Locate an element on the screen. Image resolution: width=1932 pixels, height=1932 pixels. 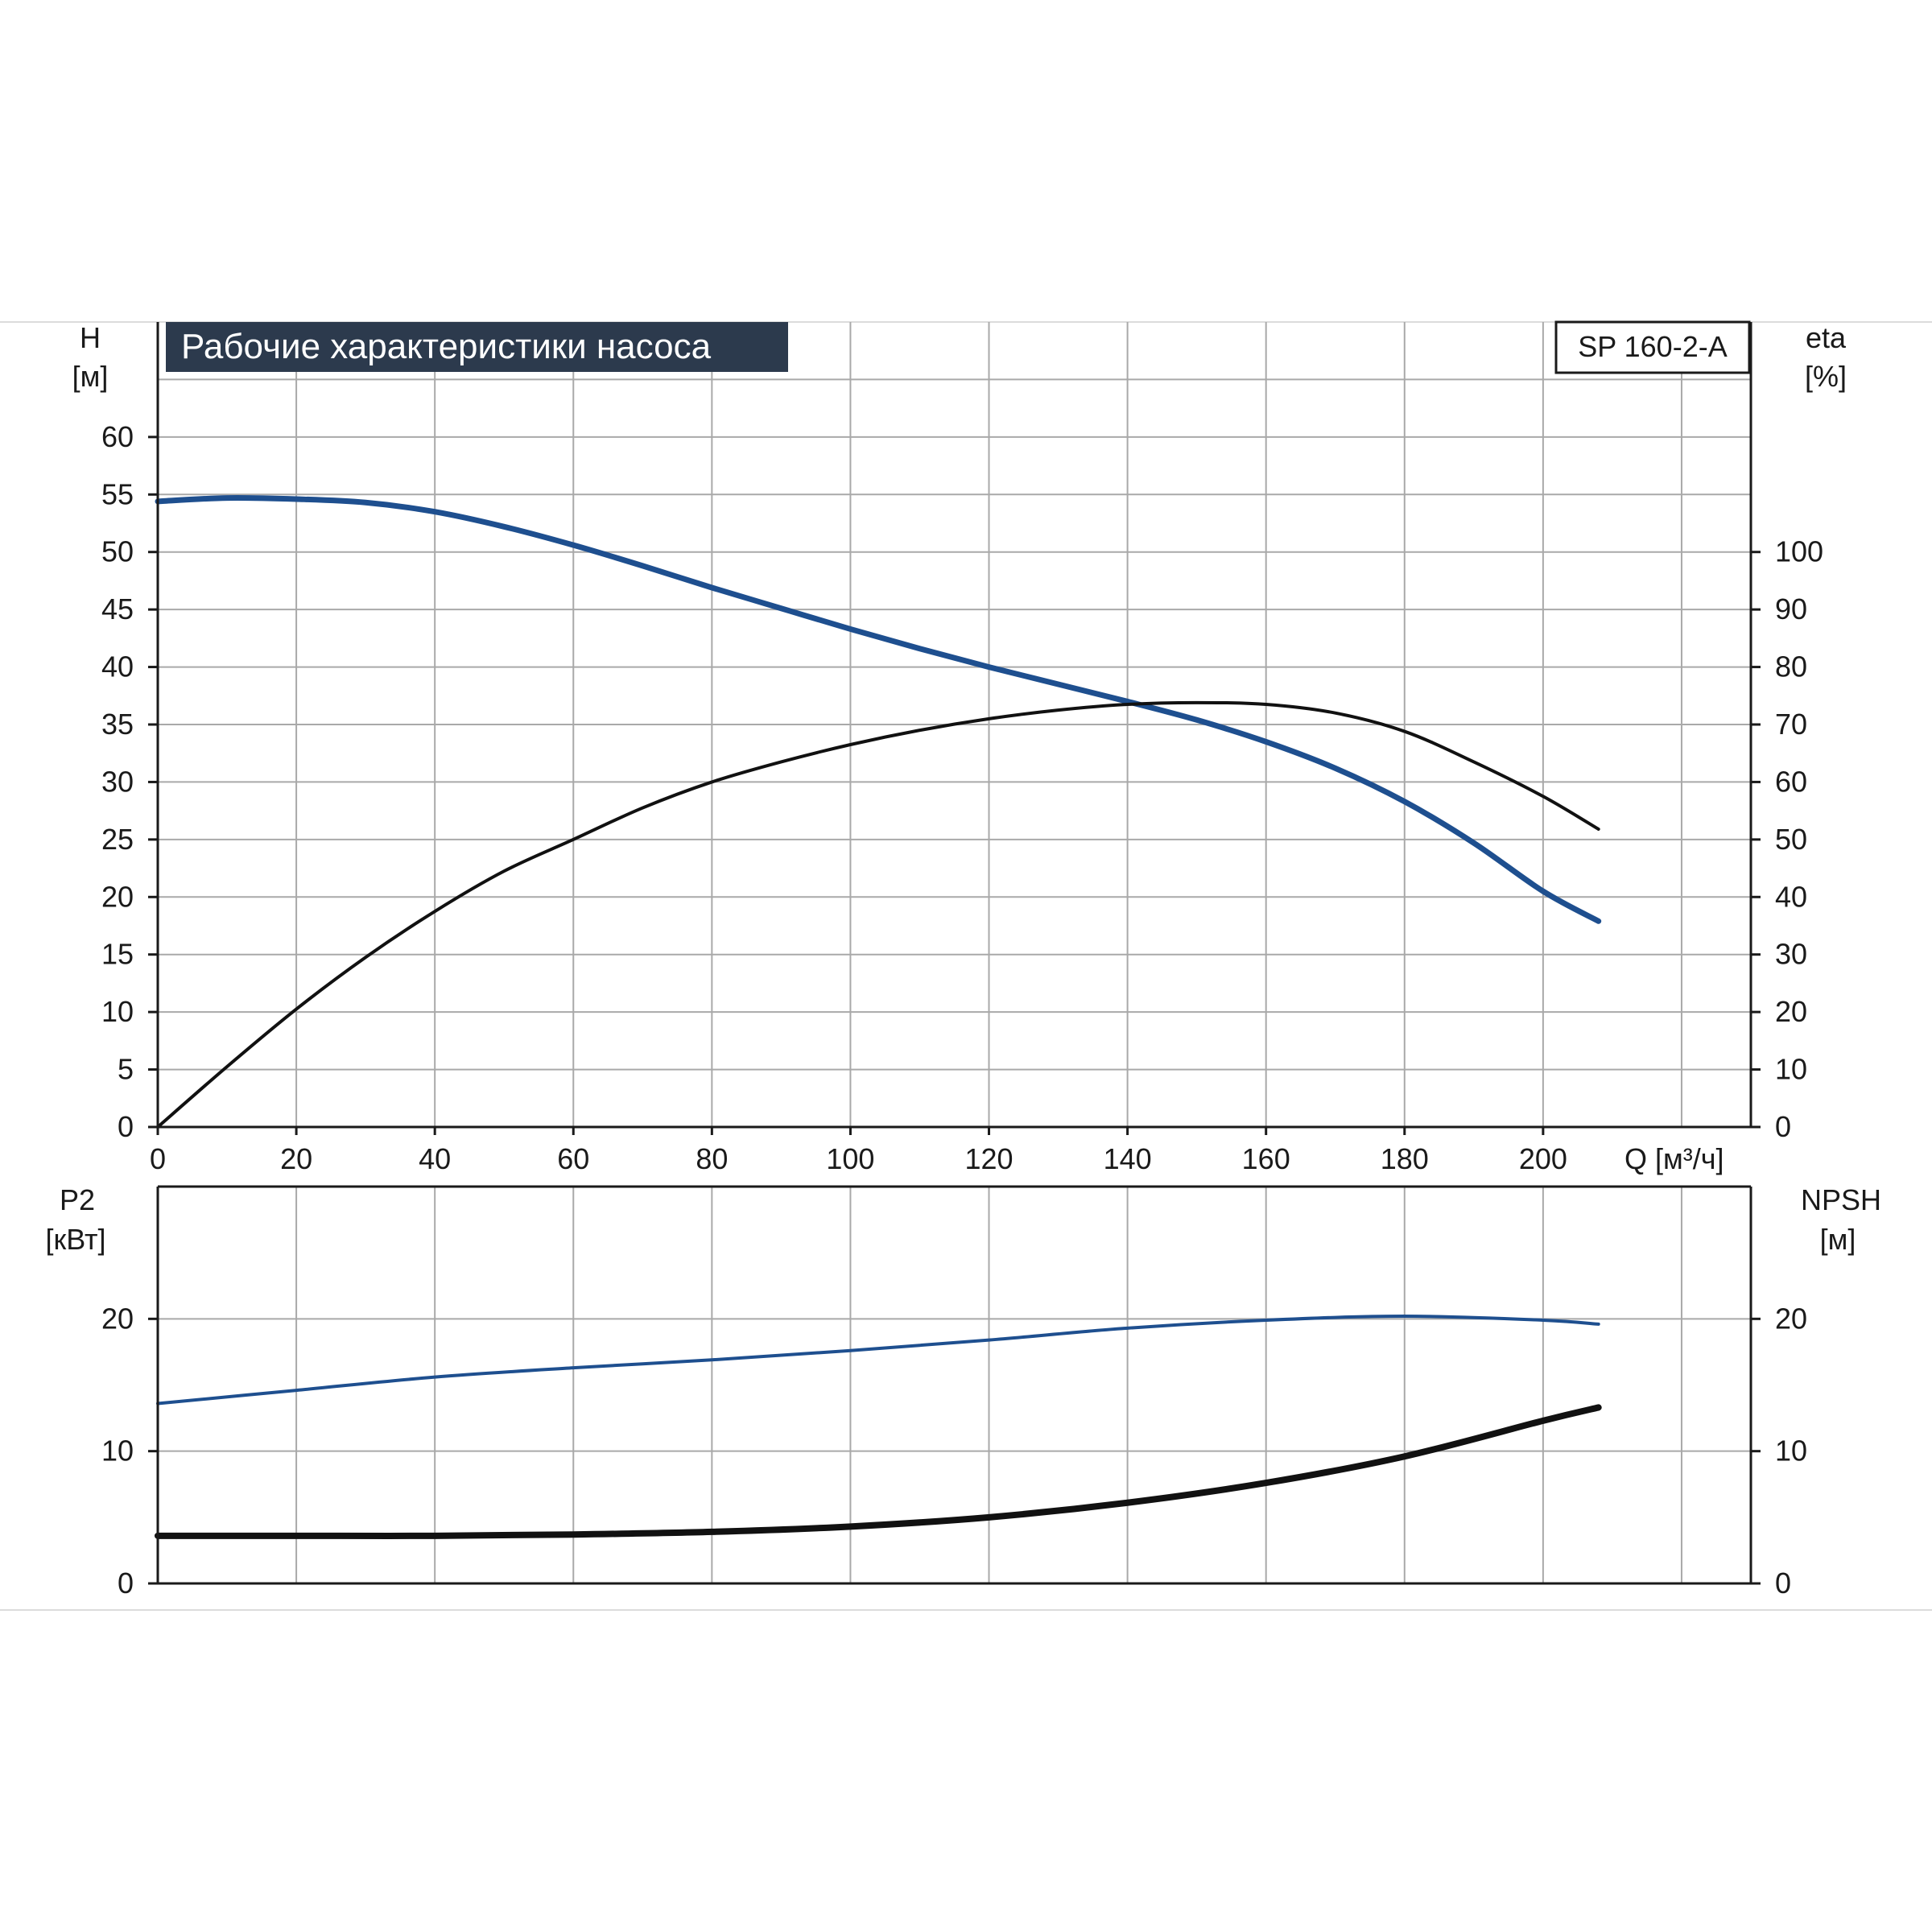
top-left-tick-label: 50 is located at coordinates (117, 551).